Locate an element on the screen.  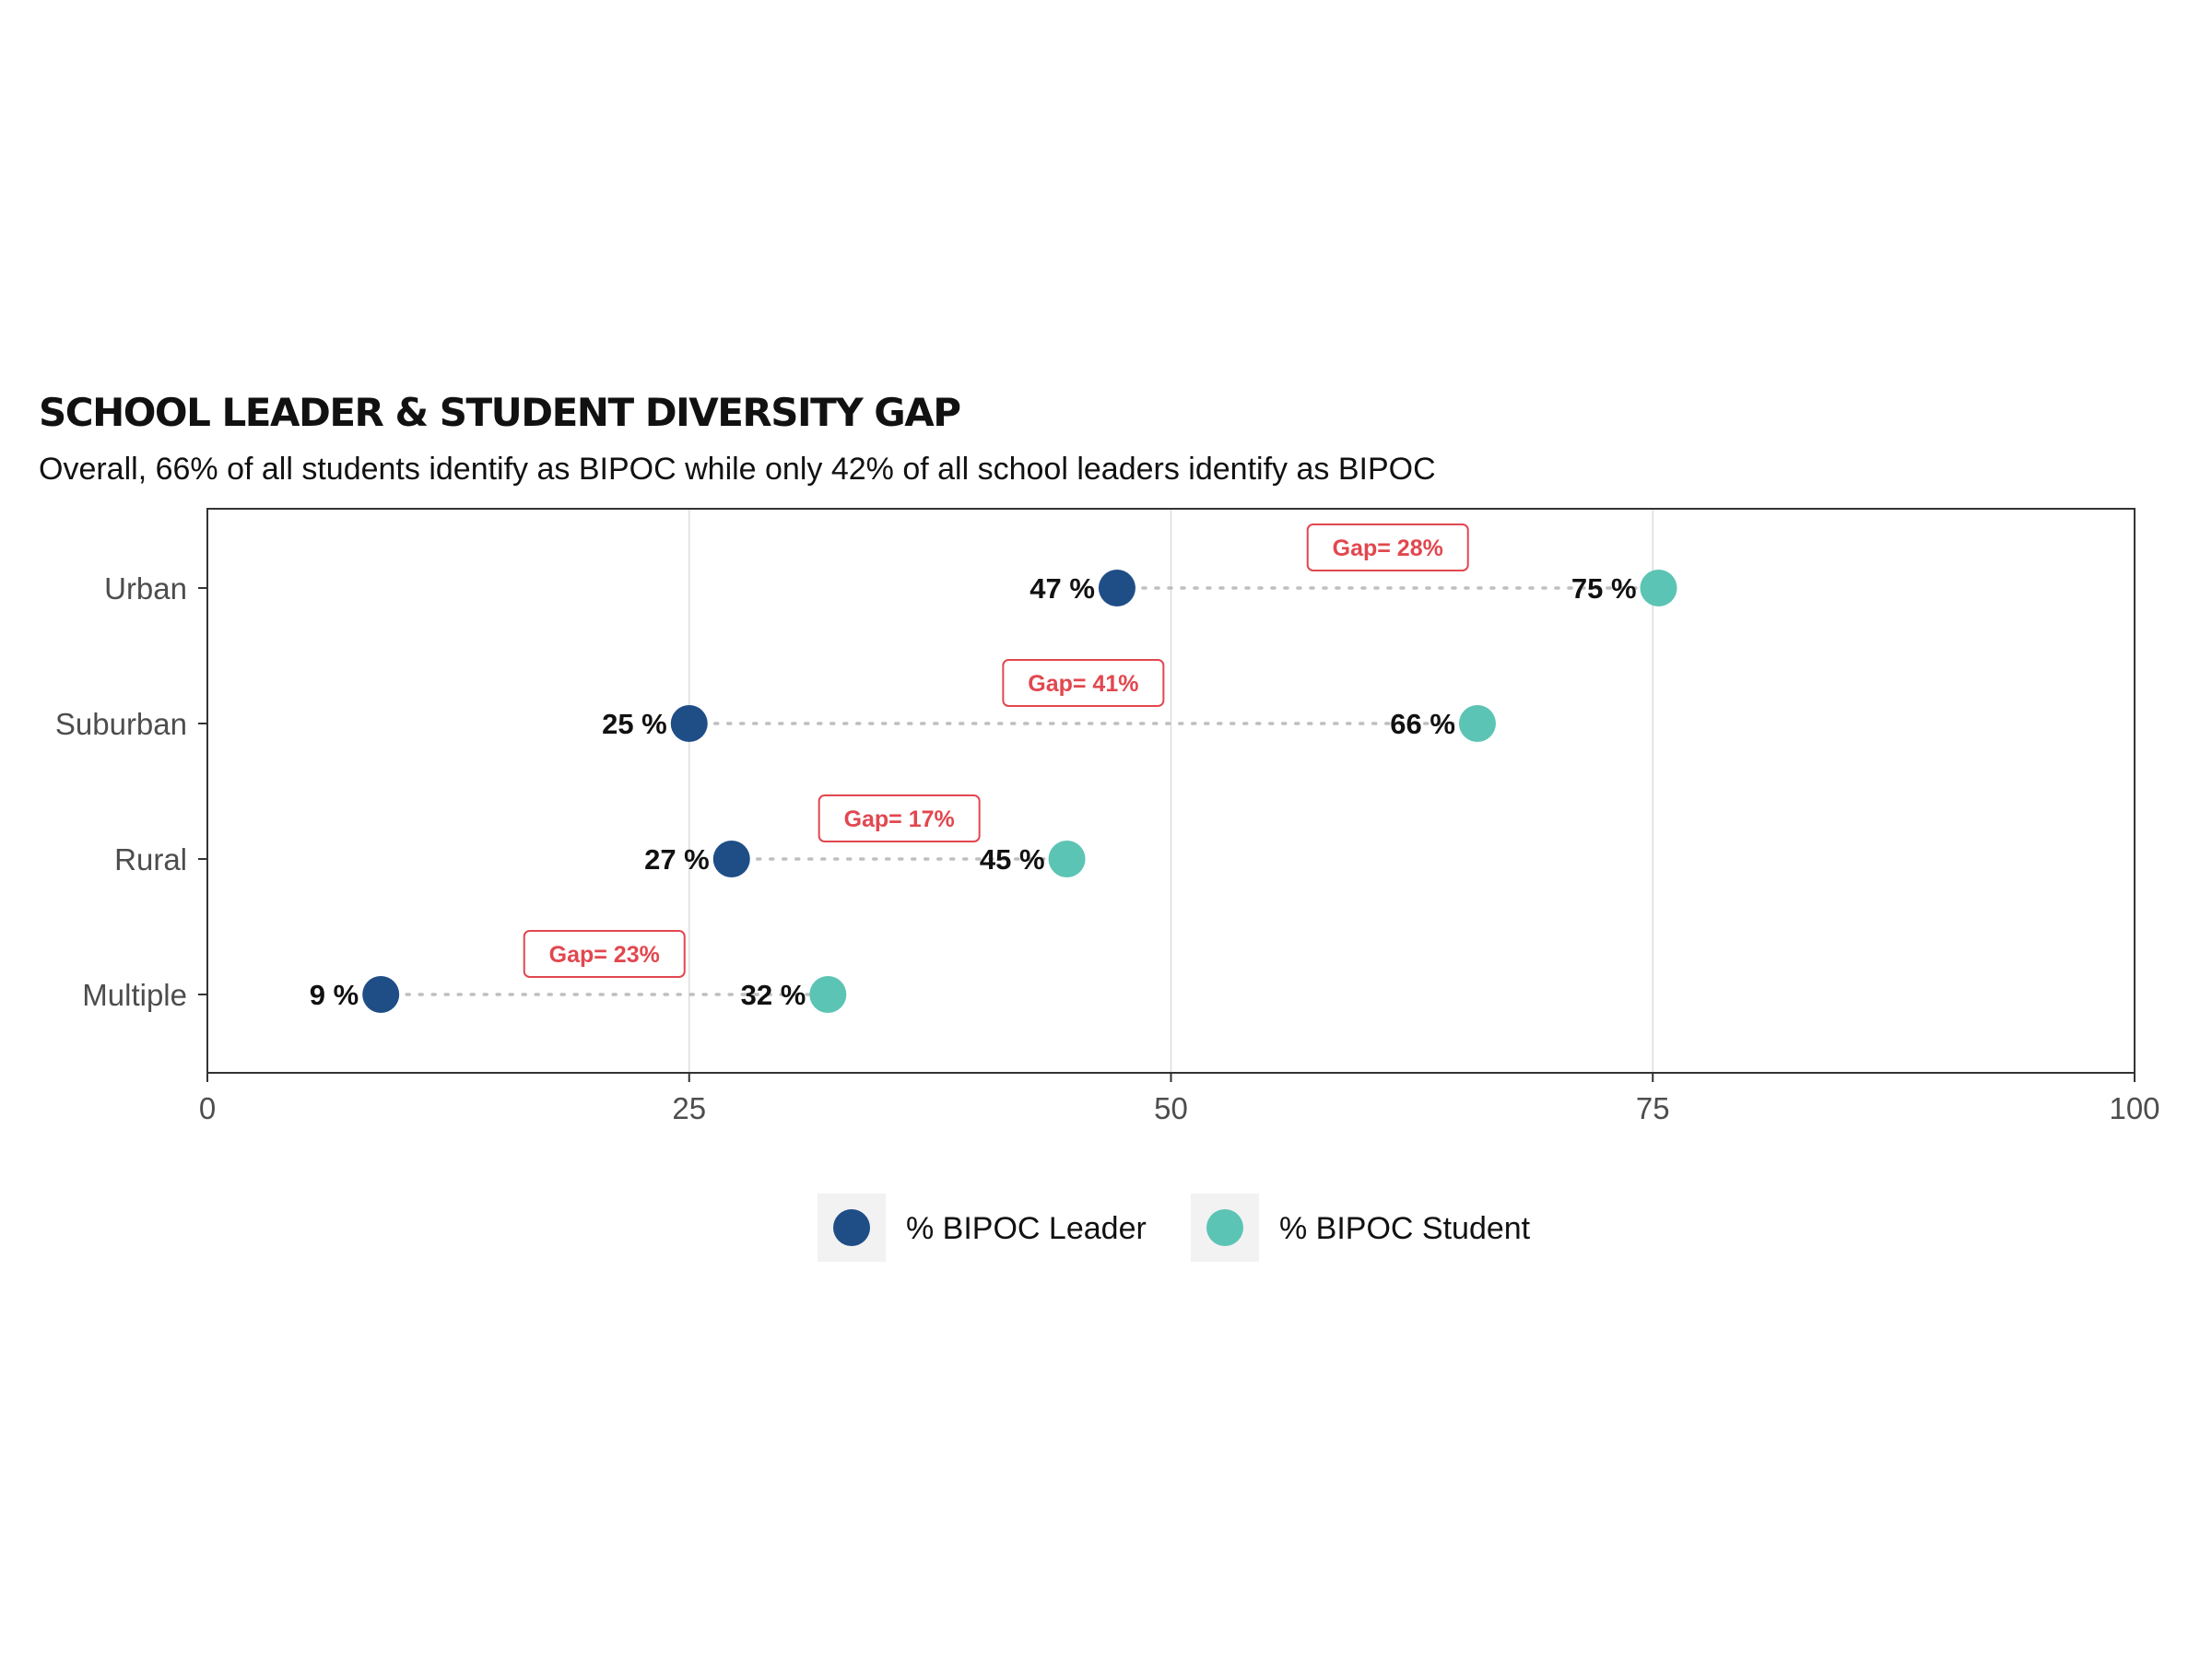
leader-value-label: 9 % is located at coordinates (334, 995).